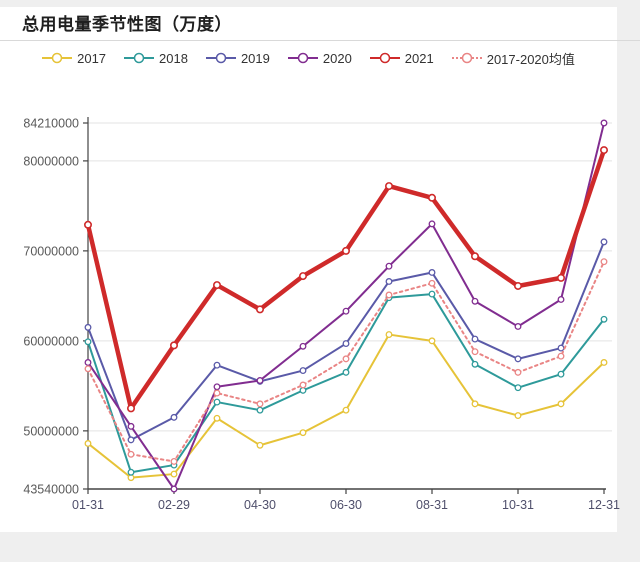  Describe the element at coordinates (173, 58) in the screenshot. I see `legend-label: 2018` at that location.